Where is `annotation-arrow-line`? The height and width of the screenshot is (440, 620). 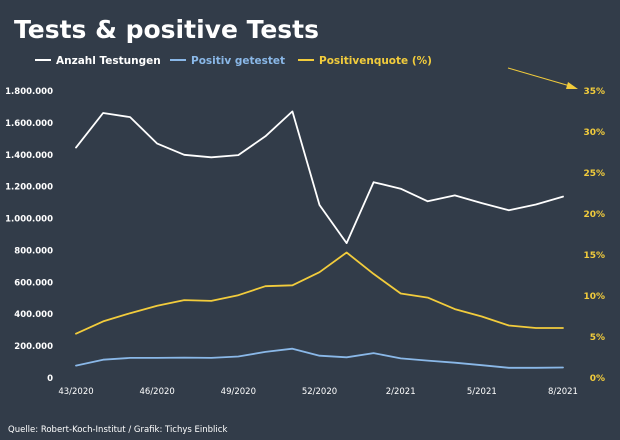 annotation-arrow-line is located at coordinates (539, 77).